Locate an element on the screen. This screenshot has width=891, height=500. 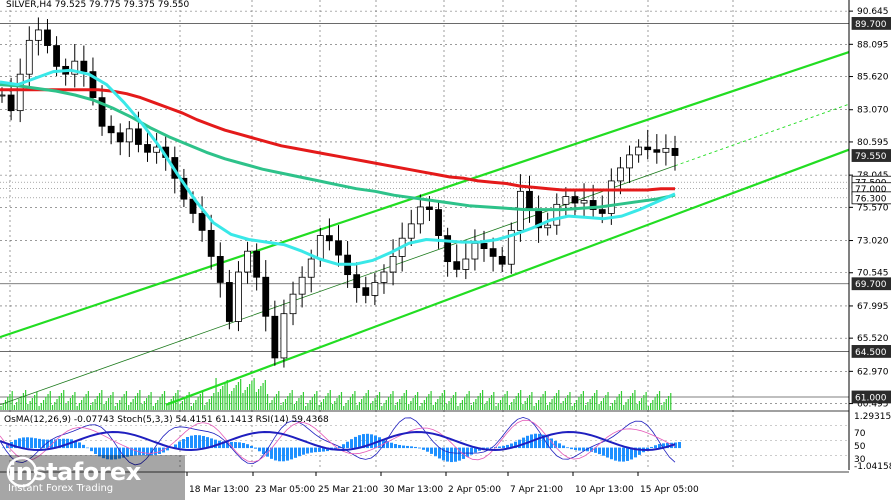
price-tick-label: 65.520 is located at coordinates (873, 339).